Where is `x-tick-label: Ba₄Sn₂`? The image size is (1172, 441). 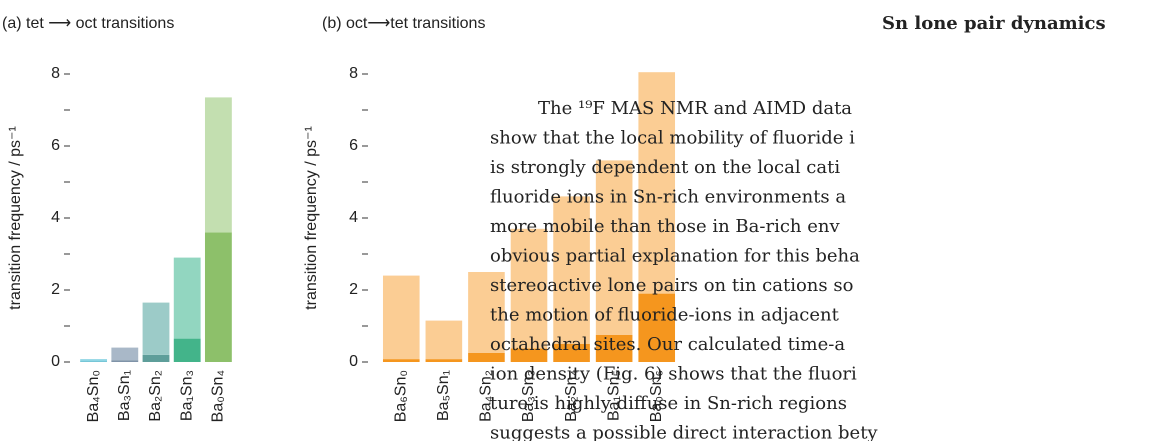
x-tick-label: Ba₄Sn₂ is located at coordinates (486, 396).